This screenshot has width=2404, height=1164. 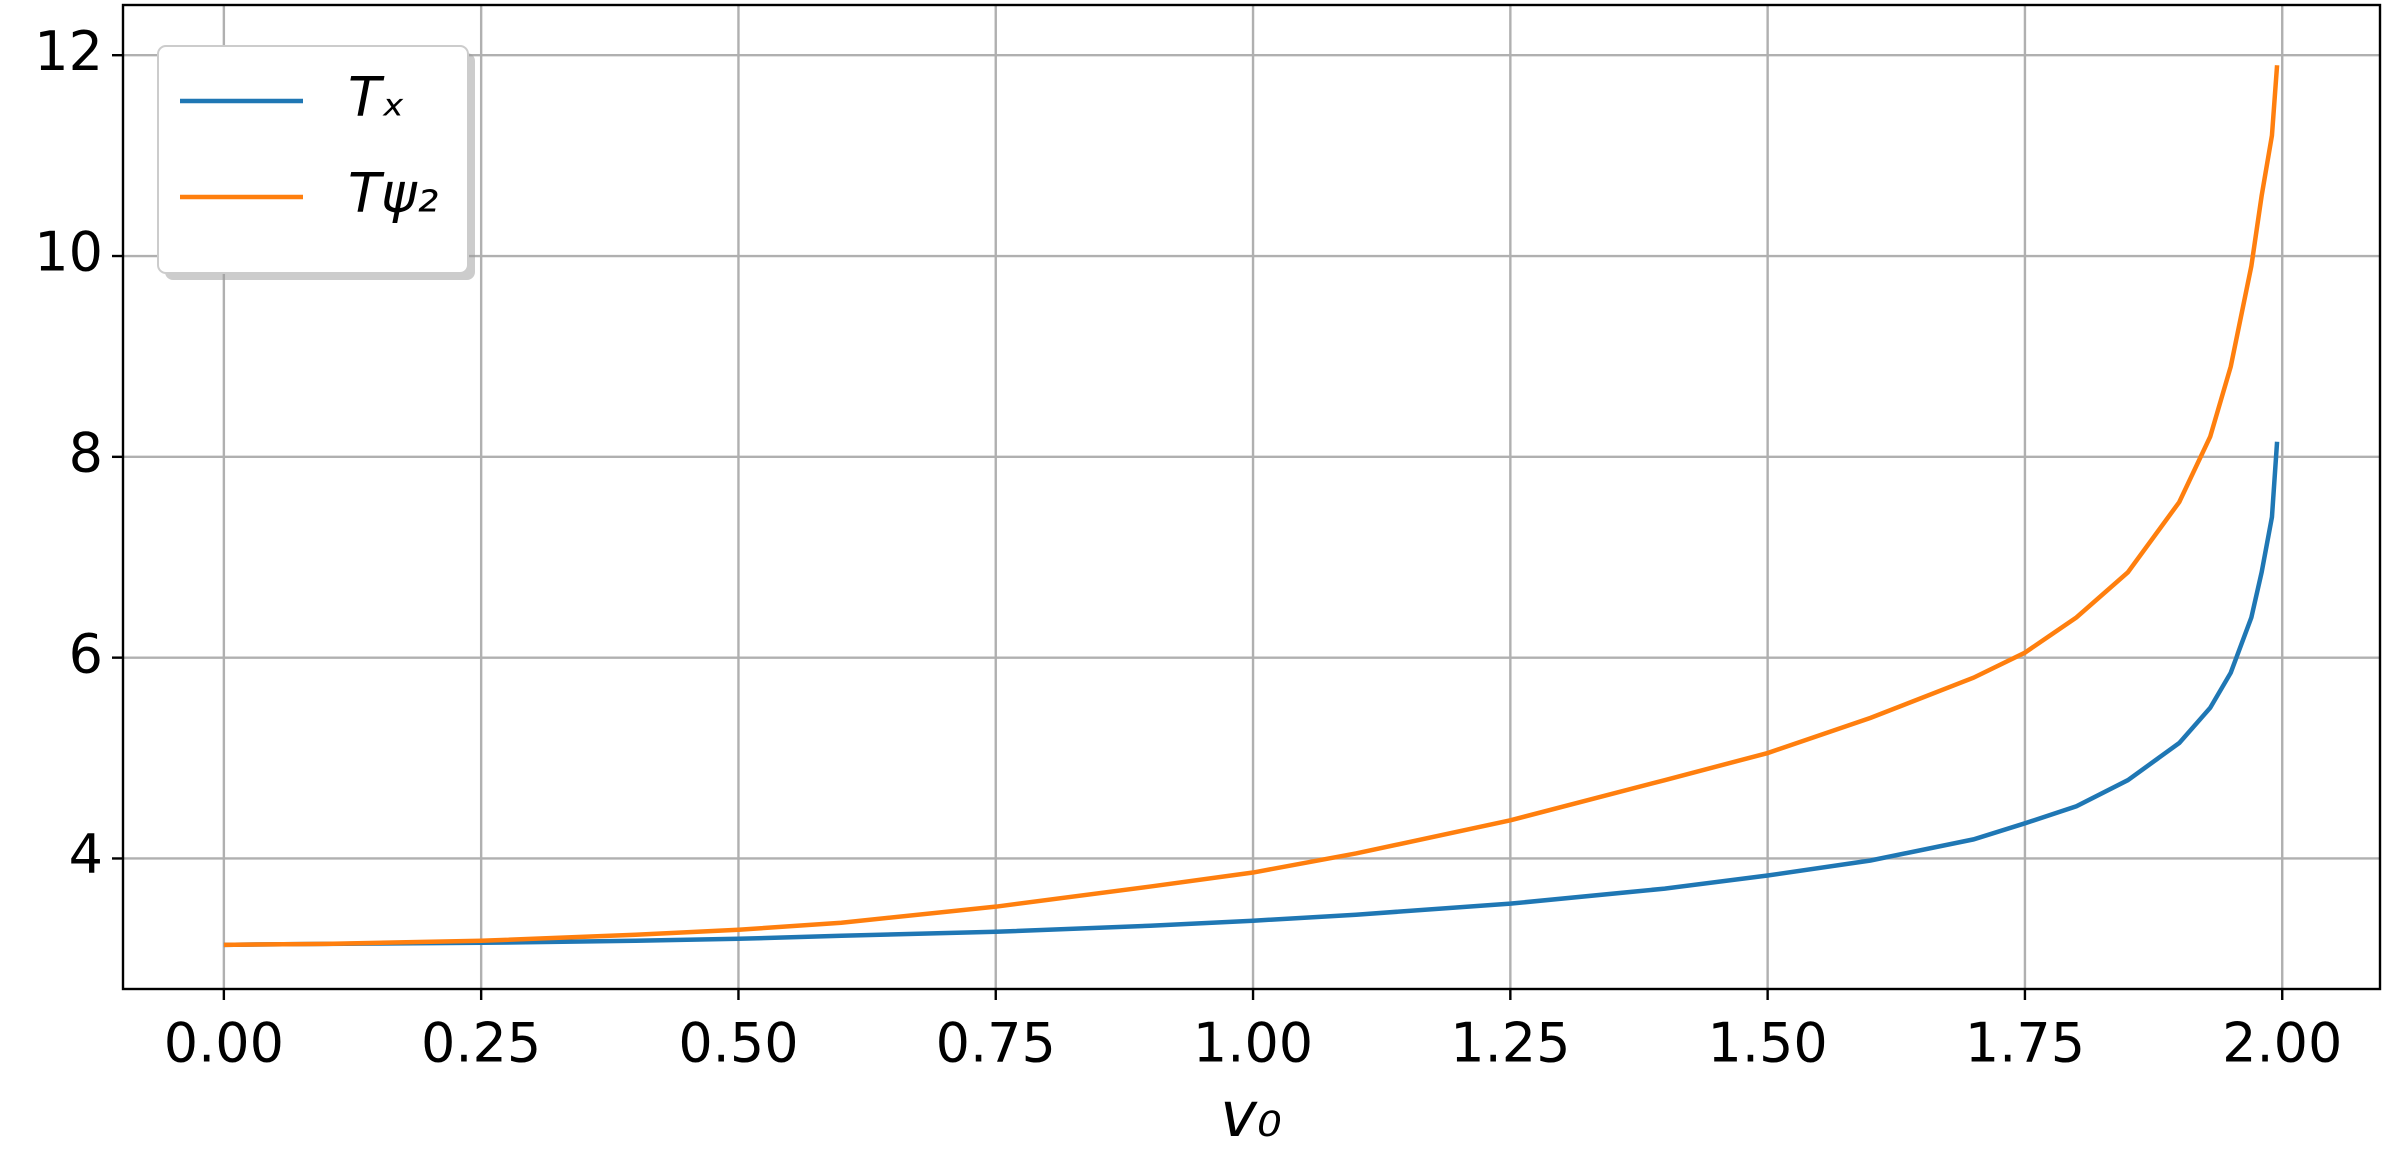 What do you see at coordinates (2025, 1043) in the screenshot?
I see `x-tick-label: 1.75` at bounding box center [2025, 1043].